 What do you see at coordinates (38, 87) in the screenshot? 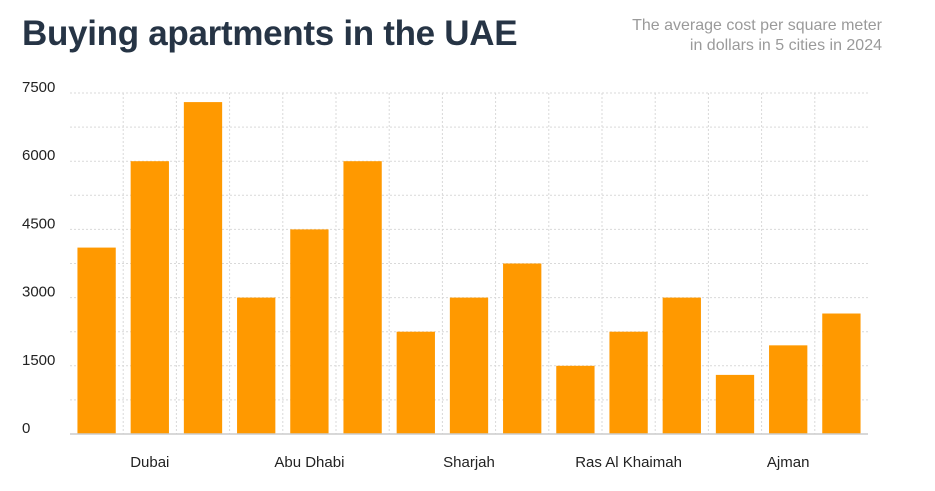
I see `y-tick-label: 7500` at bounding box center [38, 87].